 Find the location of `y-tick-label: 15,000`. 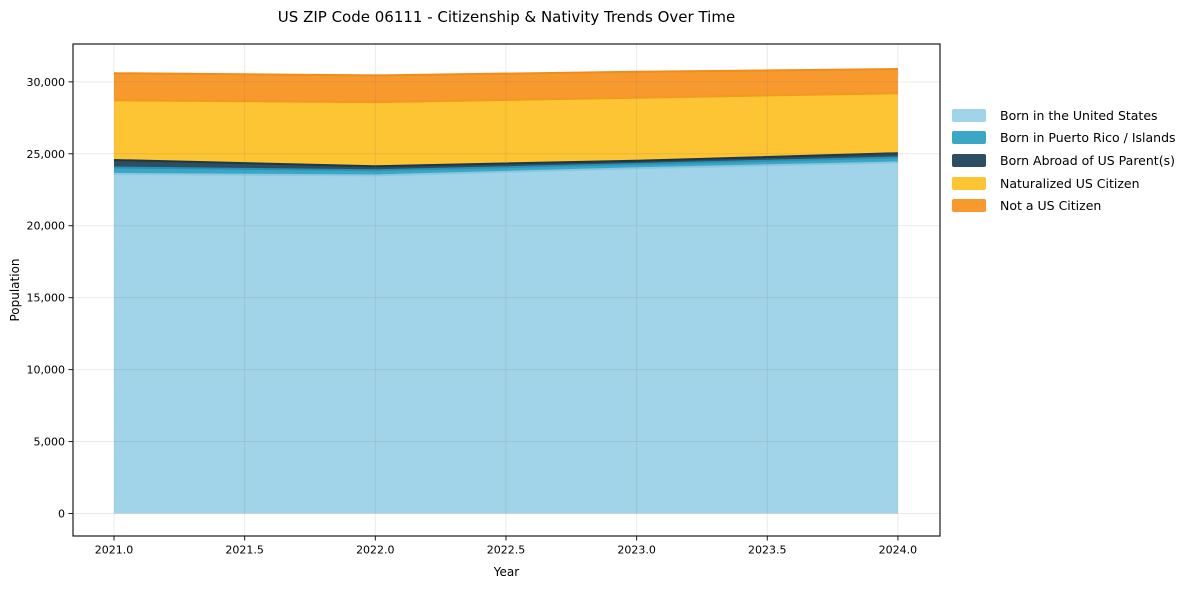

y-tick-label: 15,000 is located at coordinates (46, 298).